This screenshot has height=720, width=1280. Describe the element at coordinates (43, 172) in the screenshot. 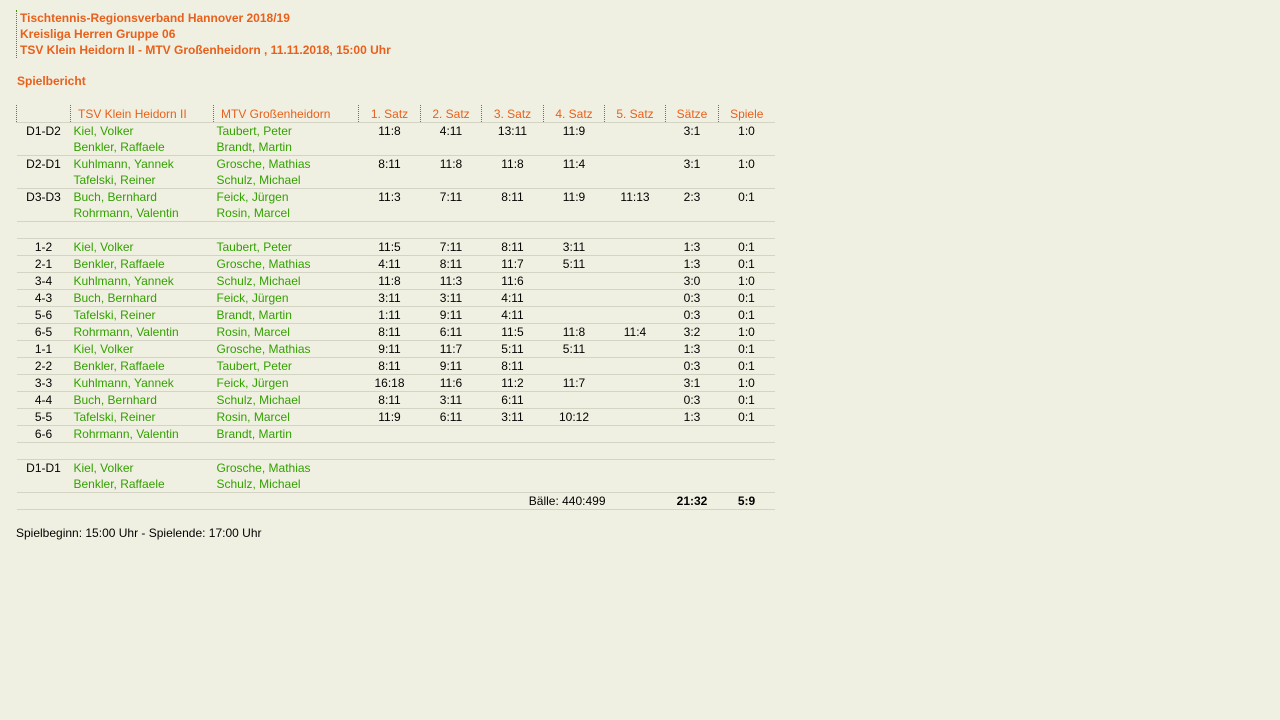

I see `pairing: D2-D1` at that location.